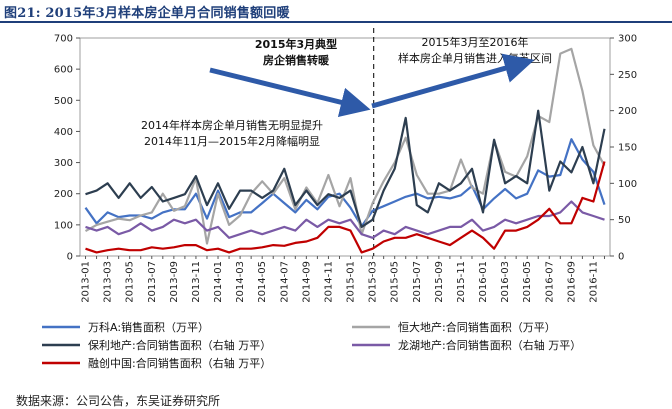  Describe the element at coordinates (627, 39) in the screenshot. I see `y-right-tick-label: 300` at that location.